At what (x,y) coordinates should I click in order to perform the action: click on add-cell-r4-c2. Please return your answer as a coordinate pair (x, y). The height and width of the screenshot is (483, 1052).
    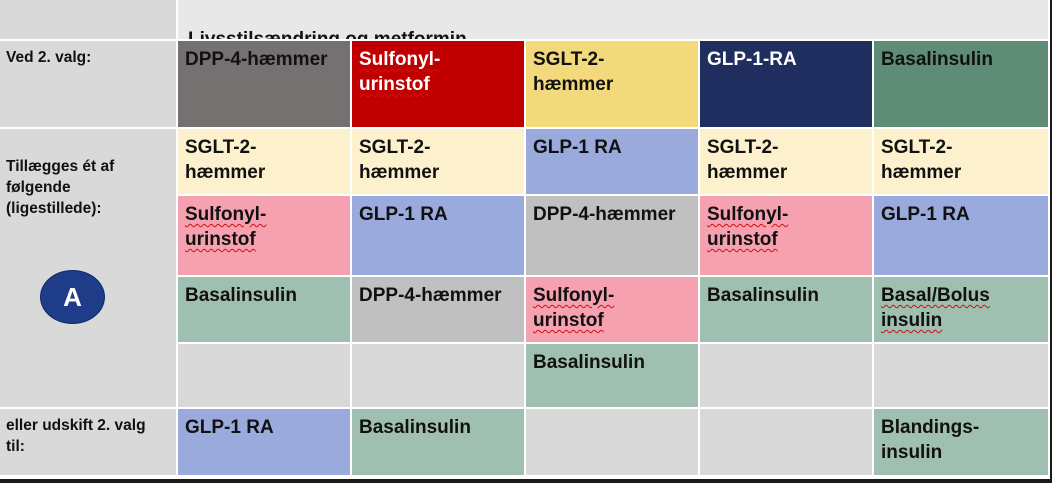
    Looking at the image, I should click on (439, 376).